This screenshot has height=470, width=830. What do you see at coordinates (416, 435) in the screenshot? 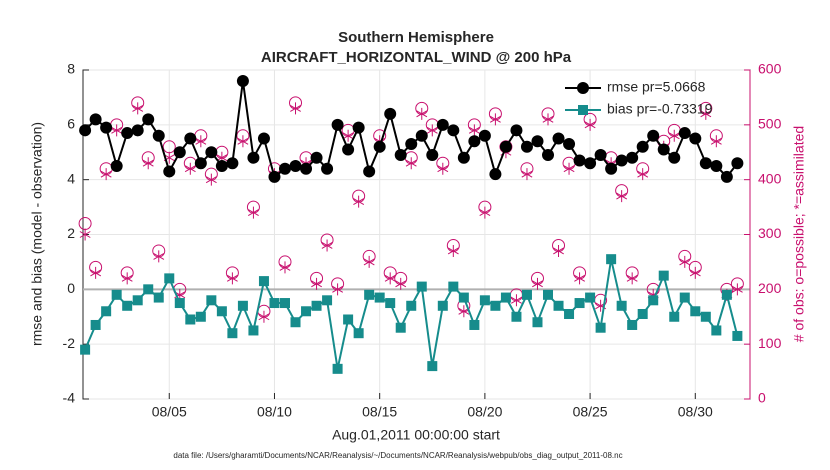
I see `x-axis-label: Aug.01,2011 00:00:00 start` at bounding box center [416, 435].